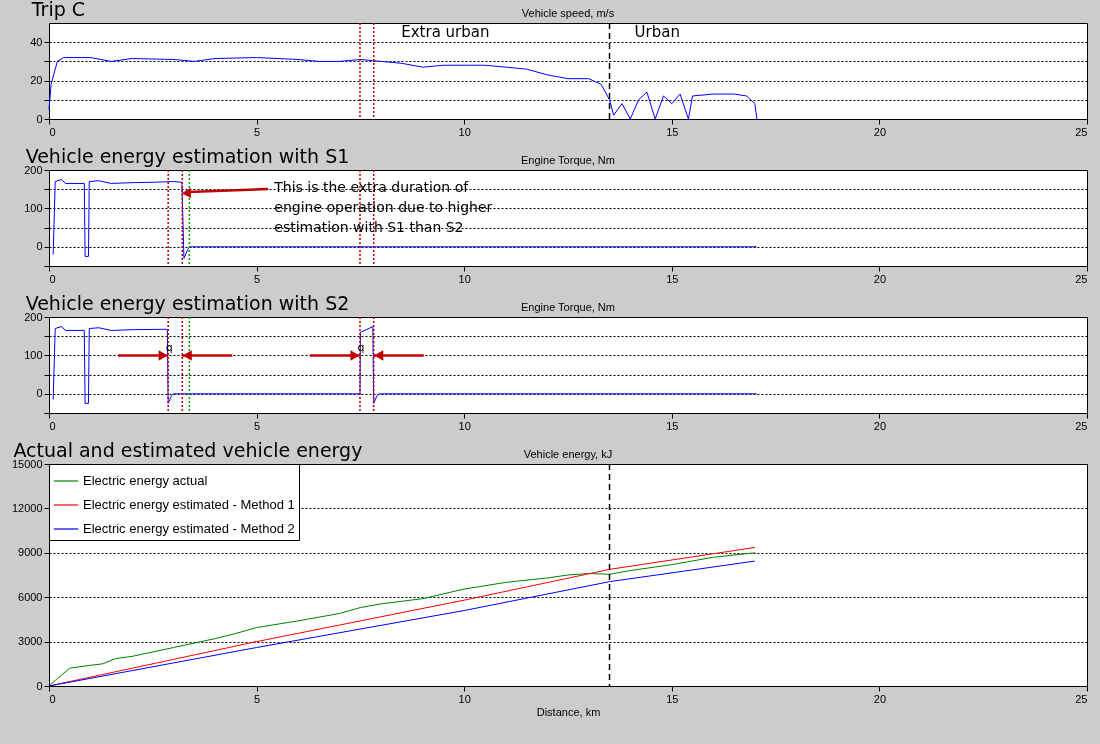 This screenshot has width=1100, height=744. I want to click on legend-label: Electric energy estimated - Method 1, so click(189, 504).